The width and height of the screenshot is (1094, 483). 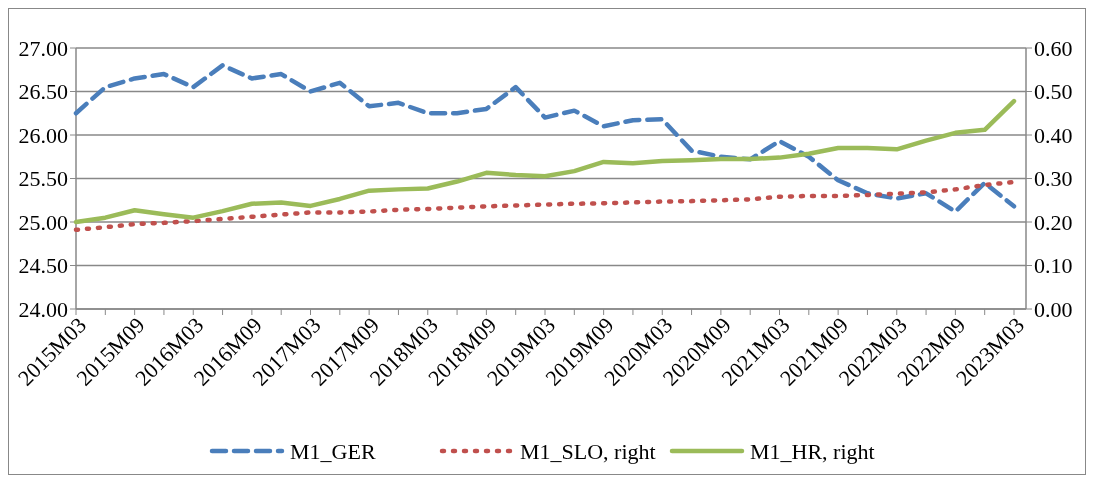 I want to click on y-tick-label: 27.00, so click(x=43, y=48).